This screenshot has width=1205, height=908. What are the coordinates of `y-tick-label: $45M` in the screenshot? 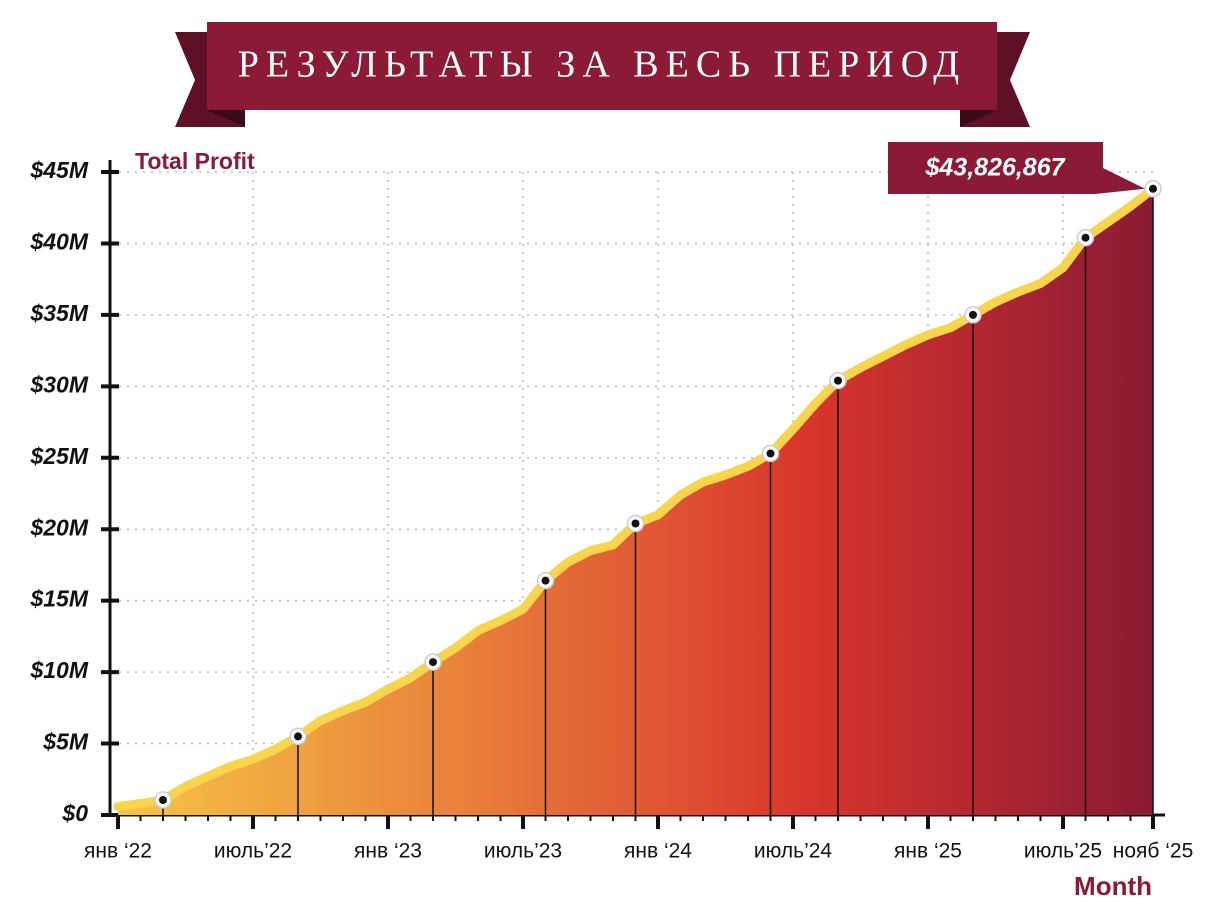 It's located at (58, 170).